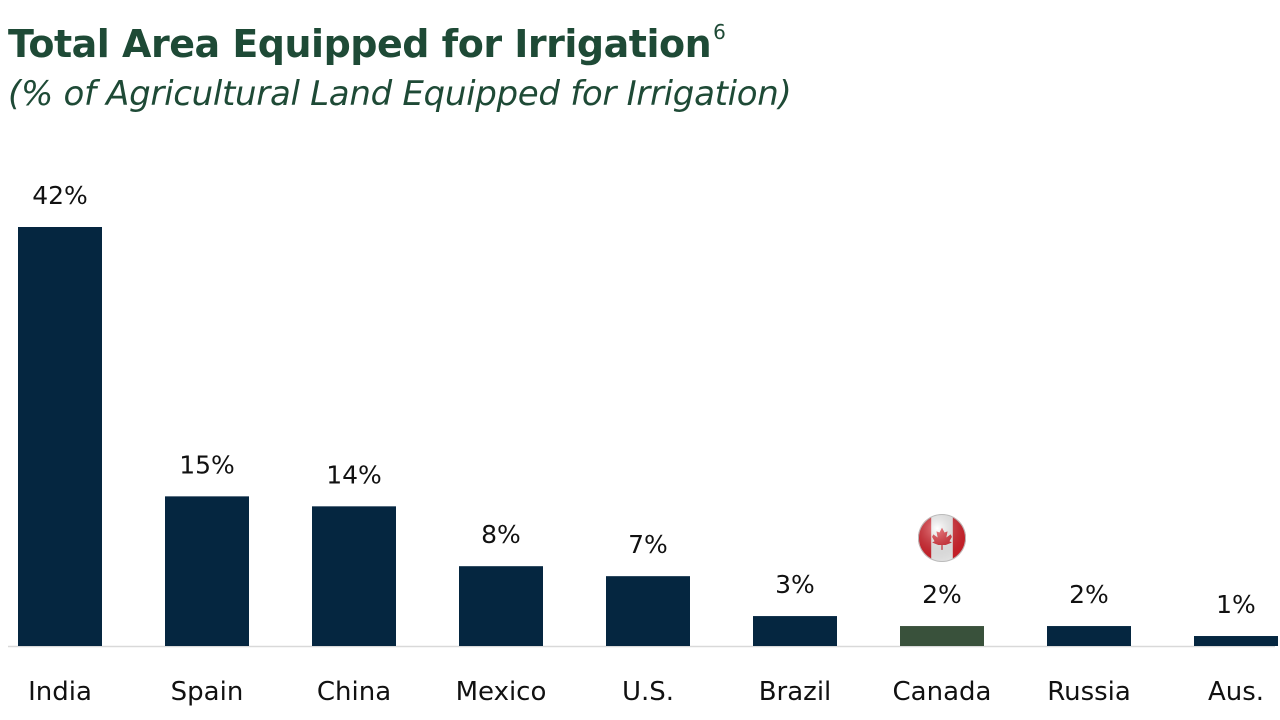  What do you see at coordinates (942, 692) in the screenshot?
I see `category-label-canada: Canada` at bounding box center [942, 692].